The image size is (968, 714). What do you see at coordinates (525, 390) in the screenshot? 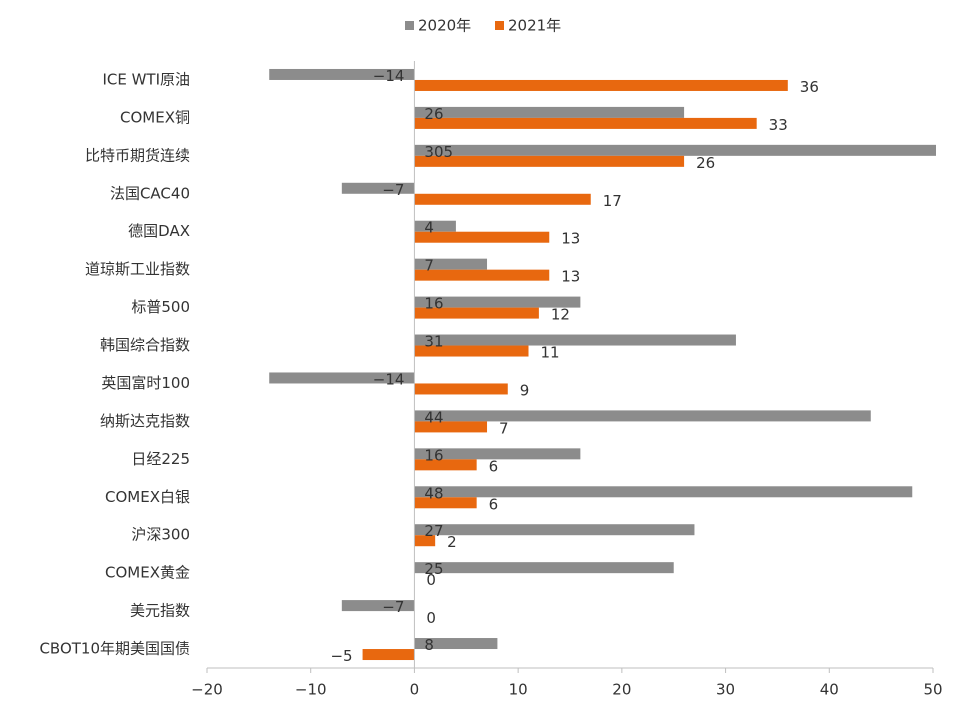
I see `data-label: 9` at bounding box center [525, 390].